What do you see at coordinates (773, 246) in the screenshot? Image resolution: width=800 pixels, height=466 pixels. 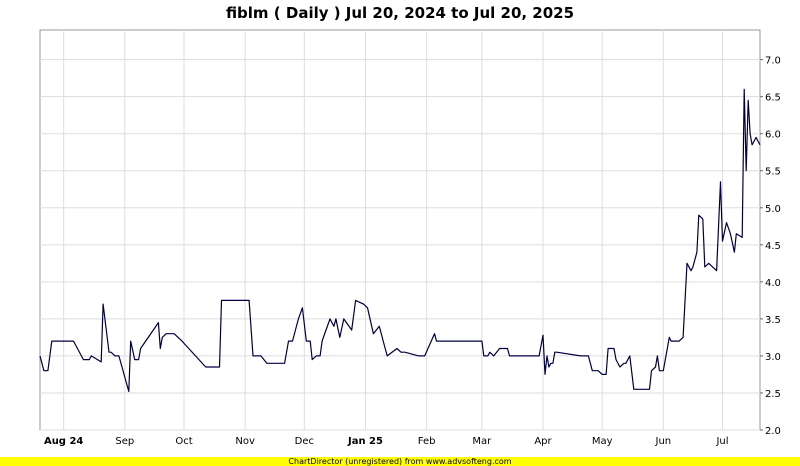 I see `y-tick-label: 4.5` at bounding box center [773, 246].